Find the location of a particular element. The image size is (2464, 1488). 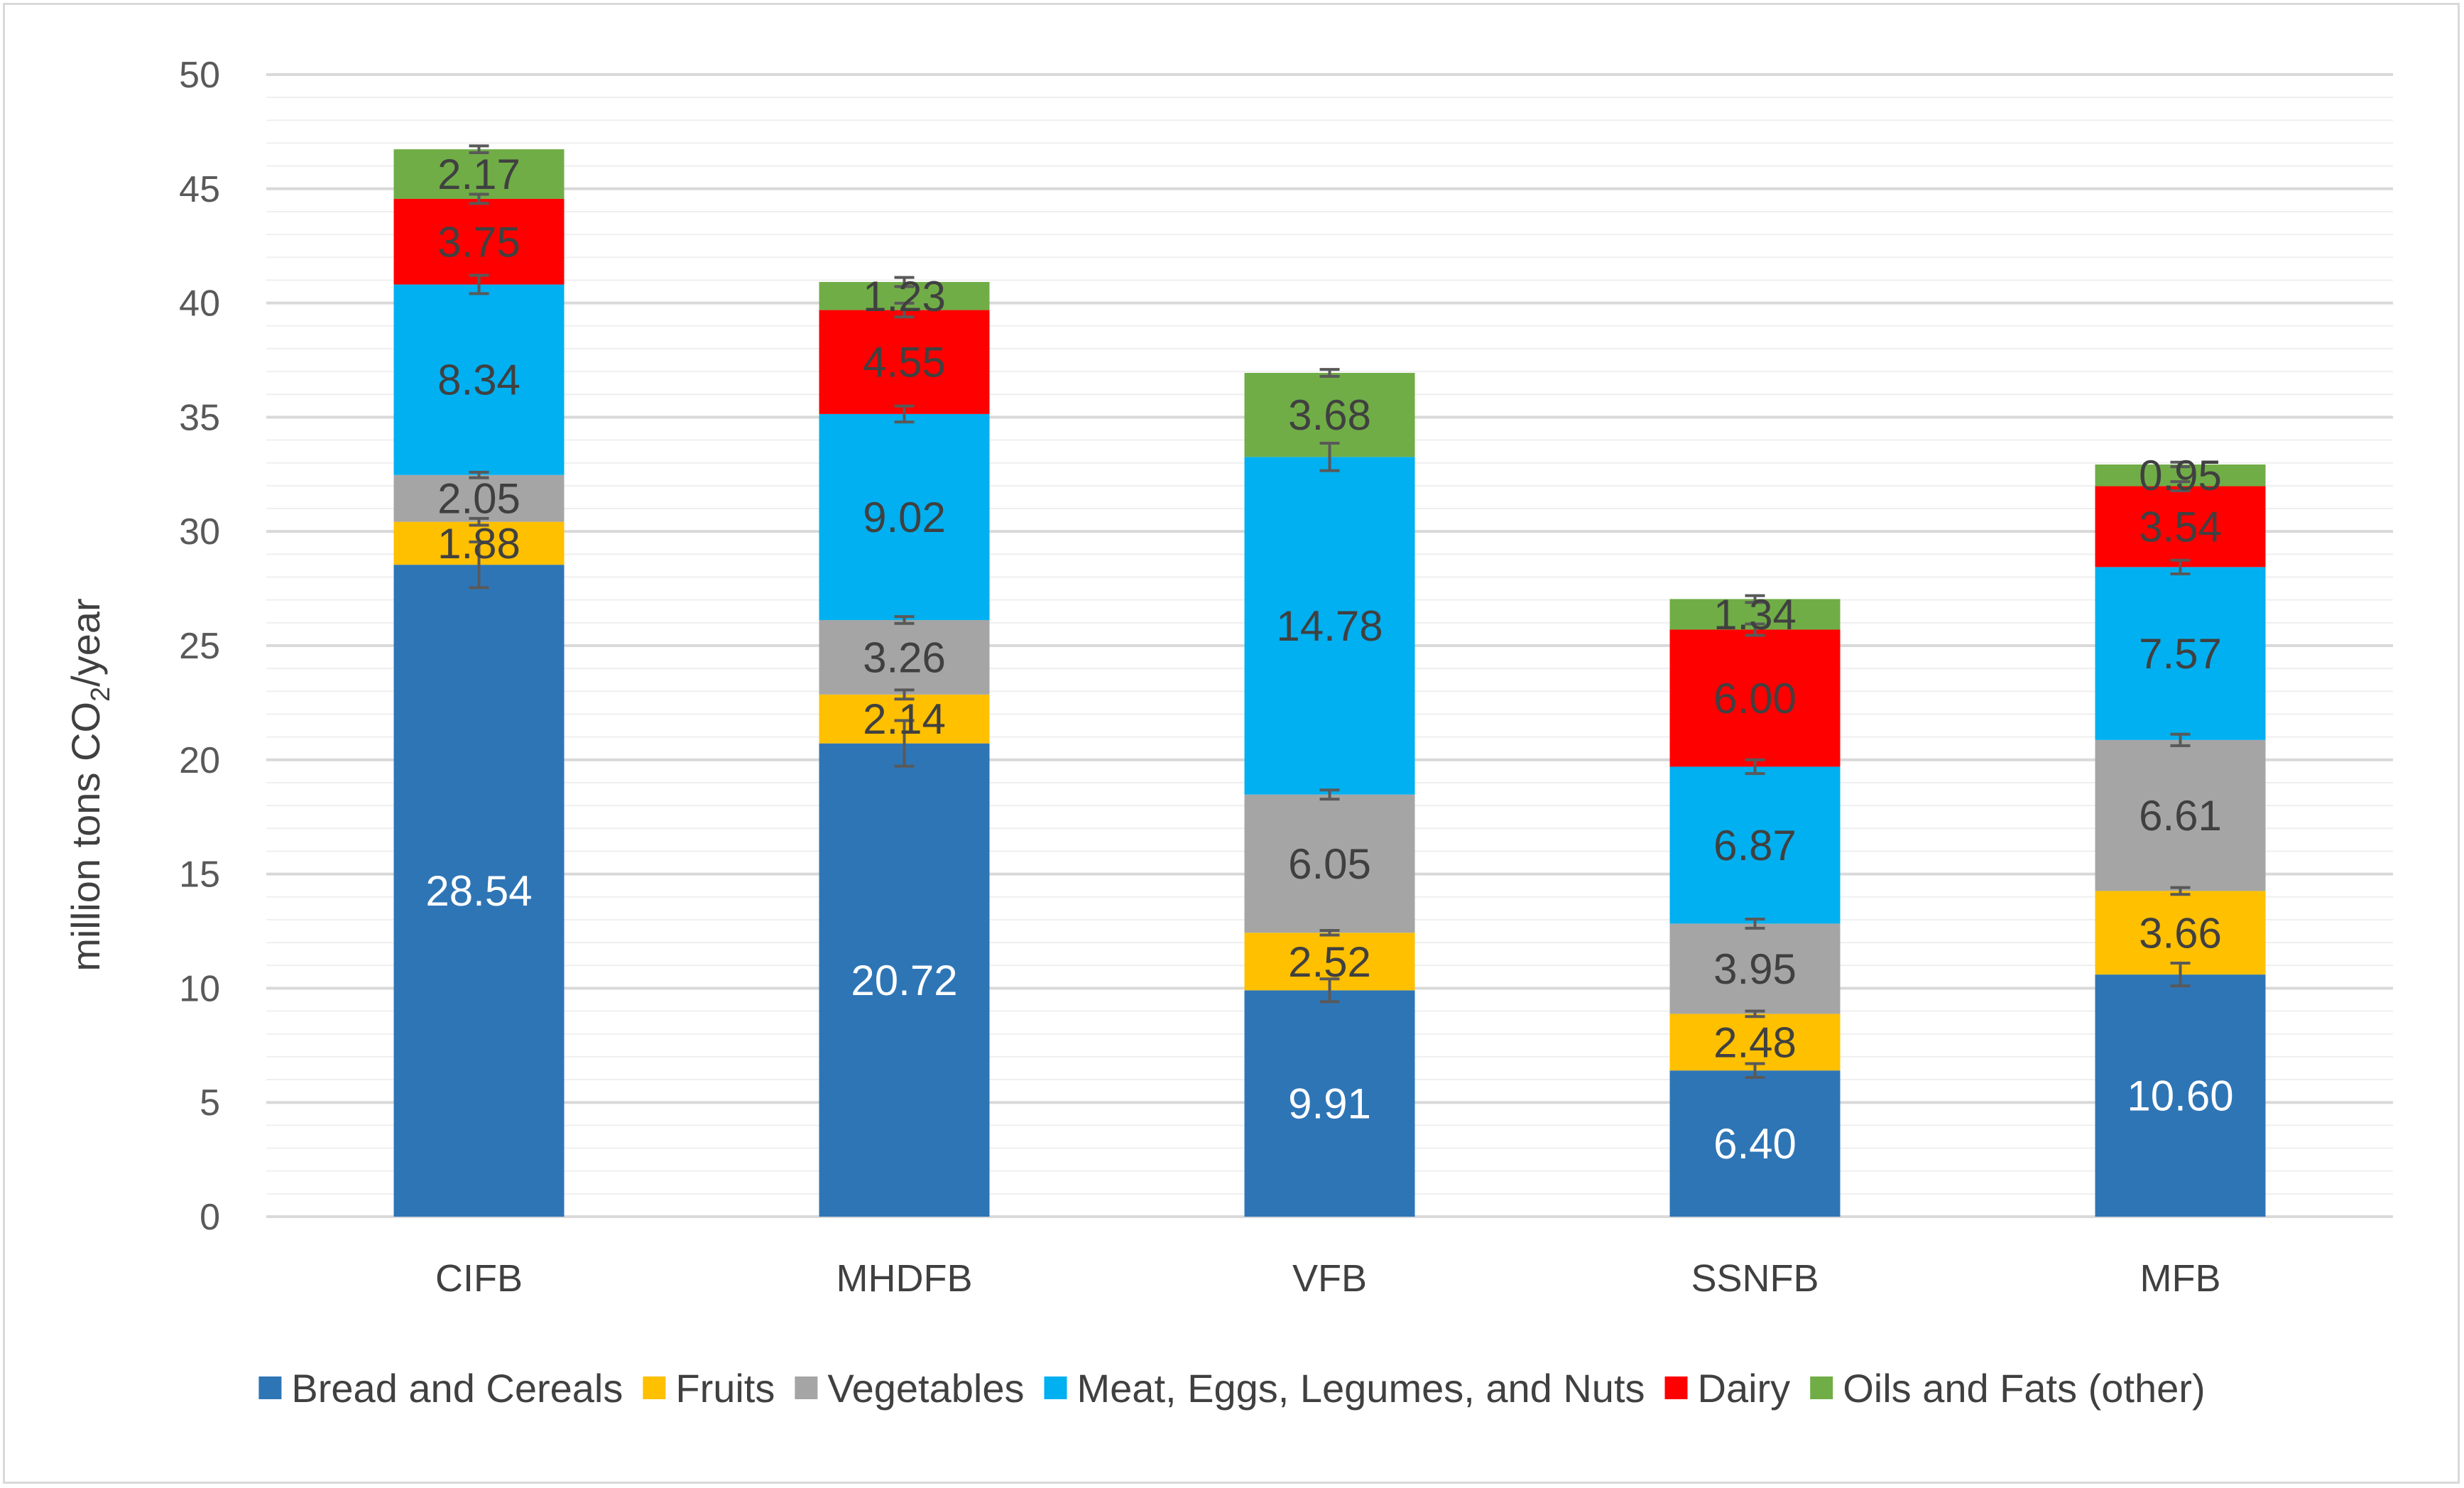

data-label: 3.95 is located at coordinates (1755, 969).